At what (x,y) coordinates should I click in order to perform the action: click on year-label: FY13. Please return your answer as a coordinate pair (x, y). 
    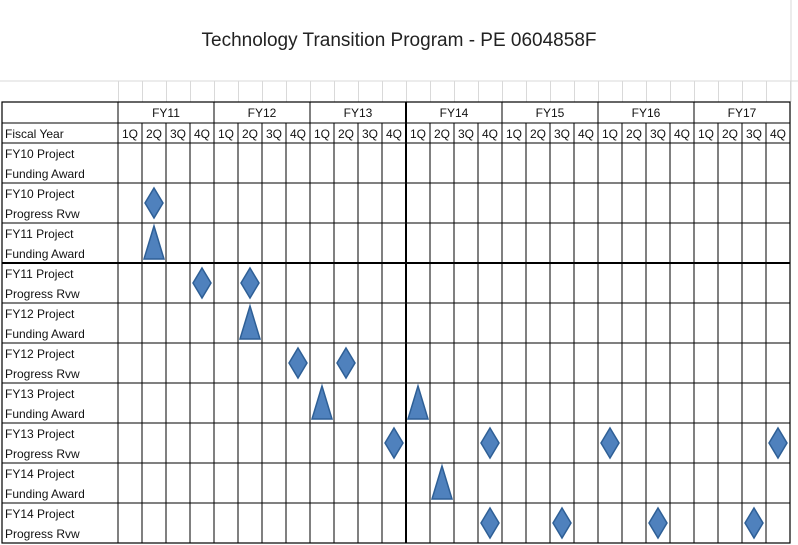
    Looking at the image, I should click on (358, 113).